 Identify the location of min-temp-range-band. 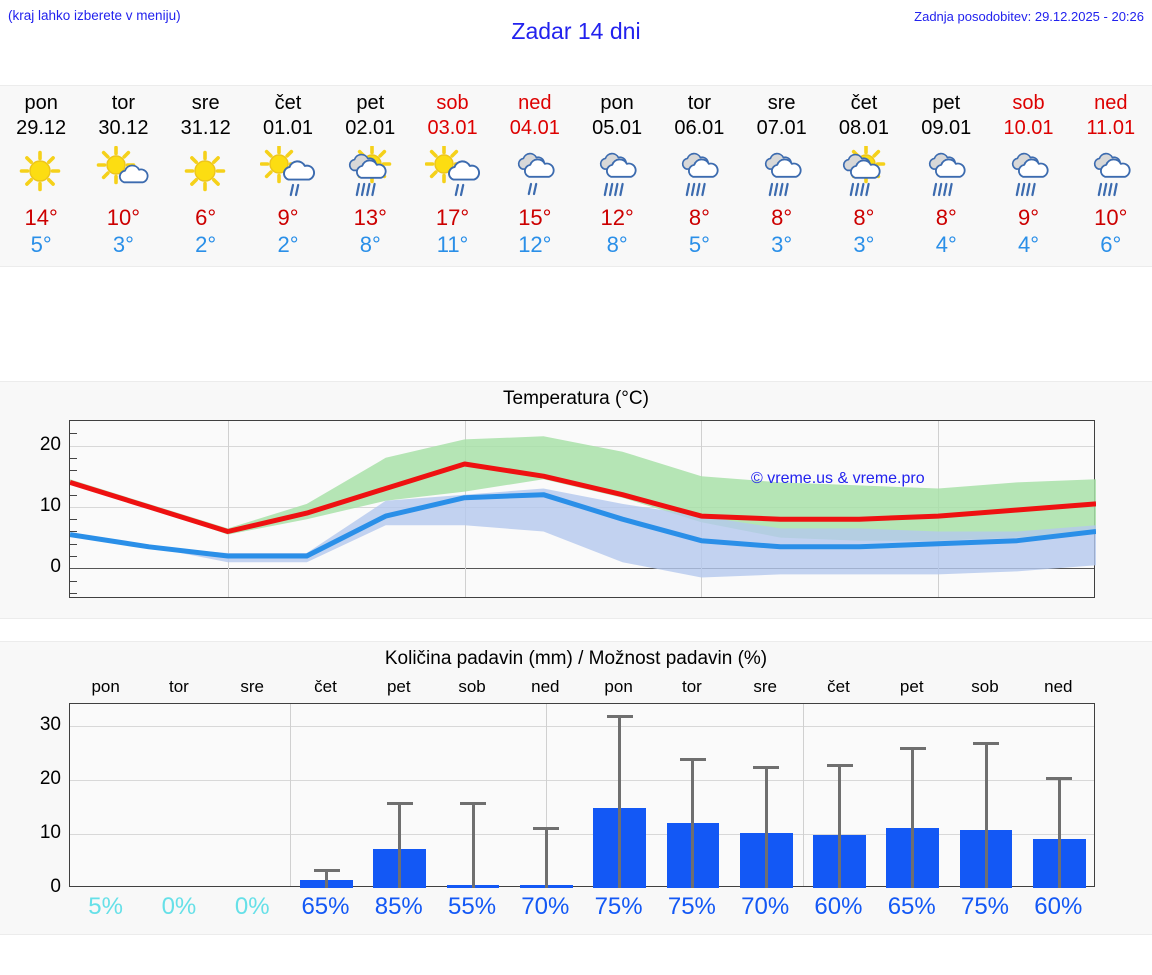
(583, 533).